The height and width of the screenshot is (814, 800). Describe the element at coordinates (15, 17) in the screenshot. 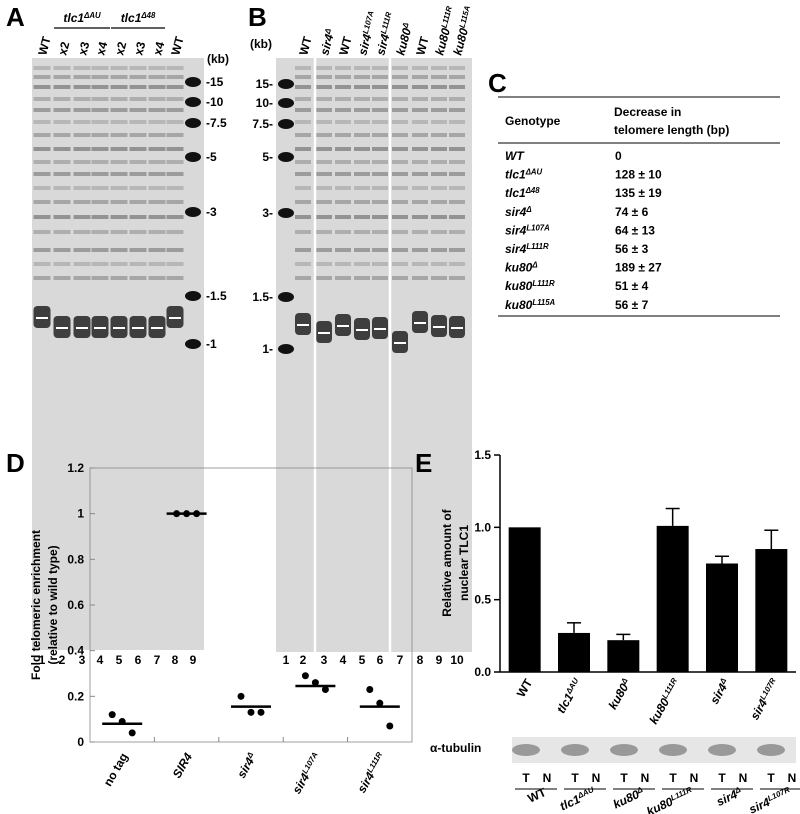

I see `panel-letter: A` at that location.